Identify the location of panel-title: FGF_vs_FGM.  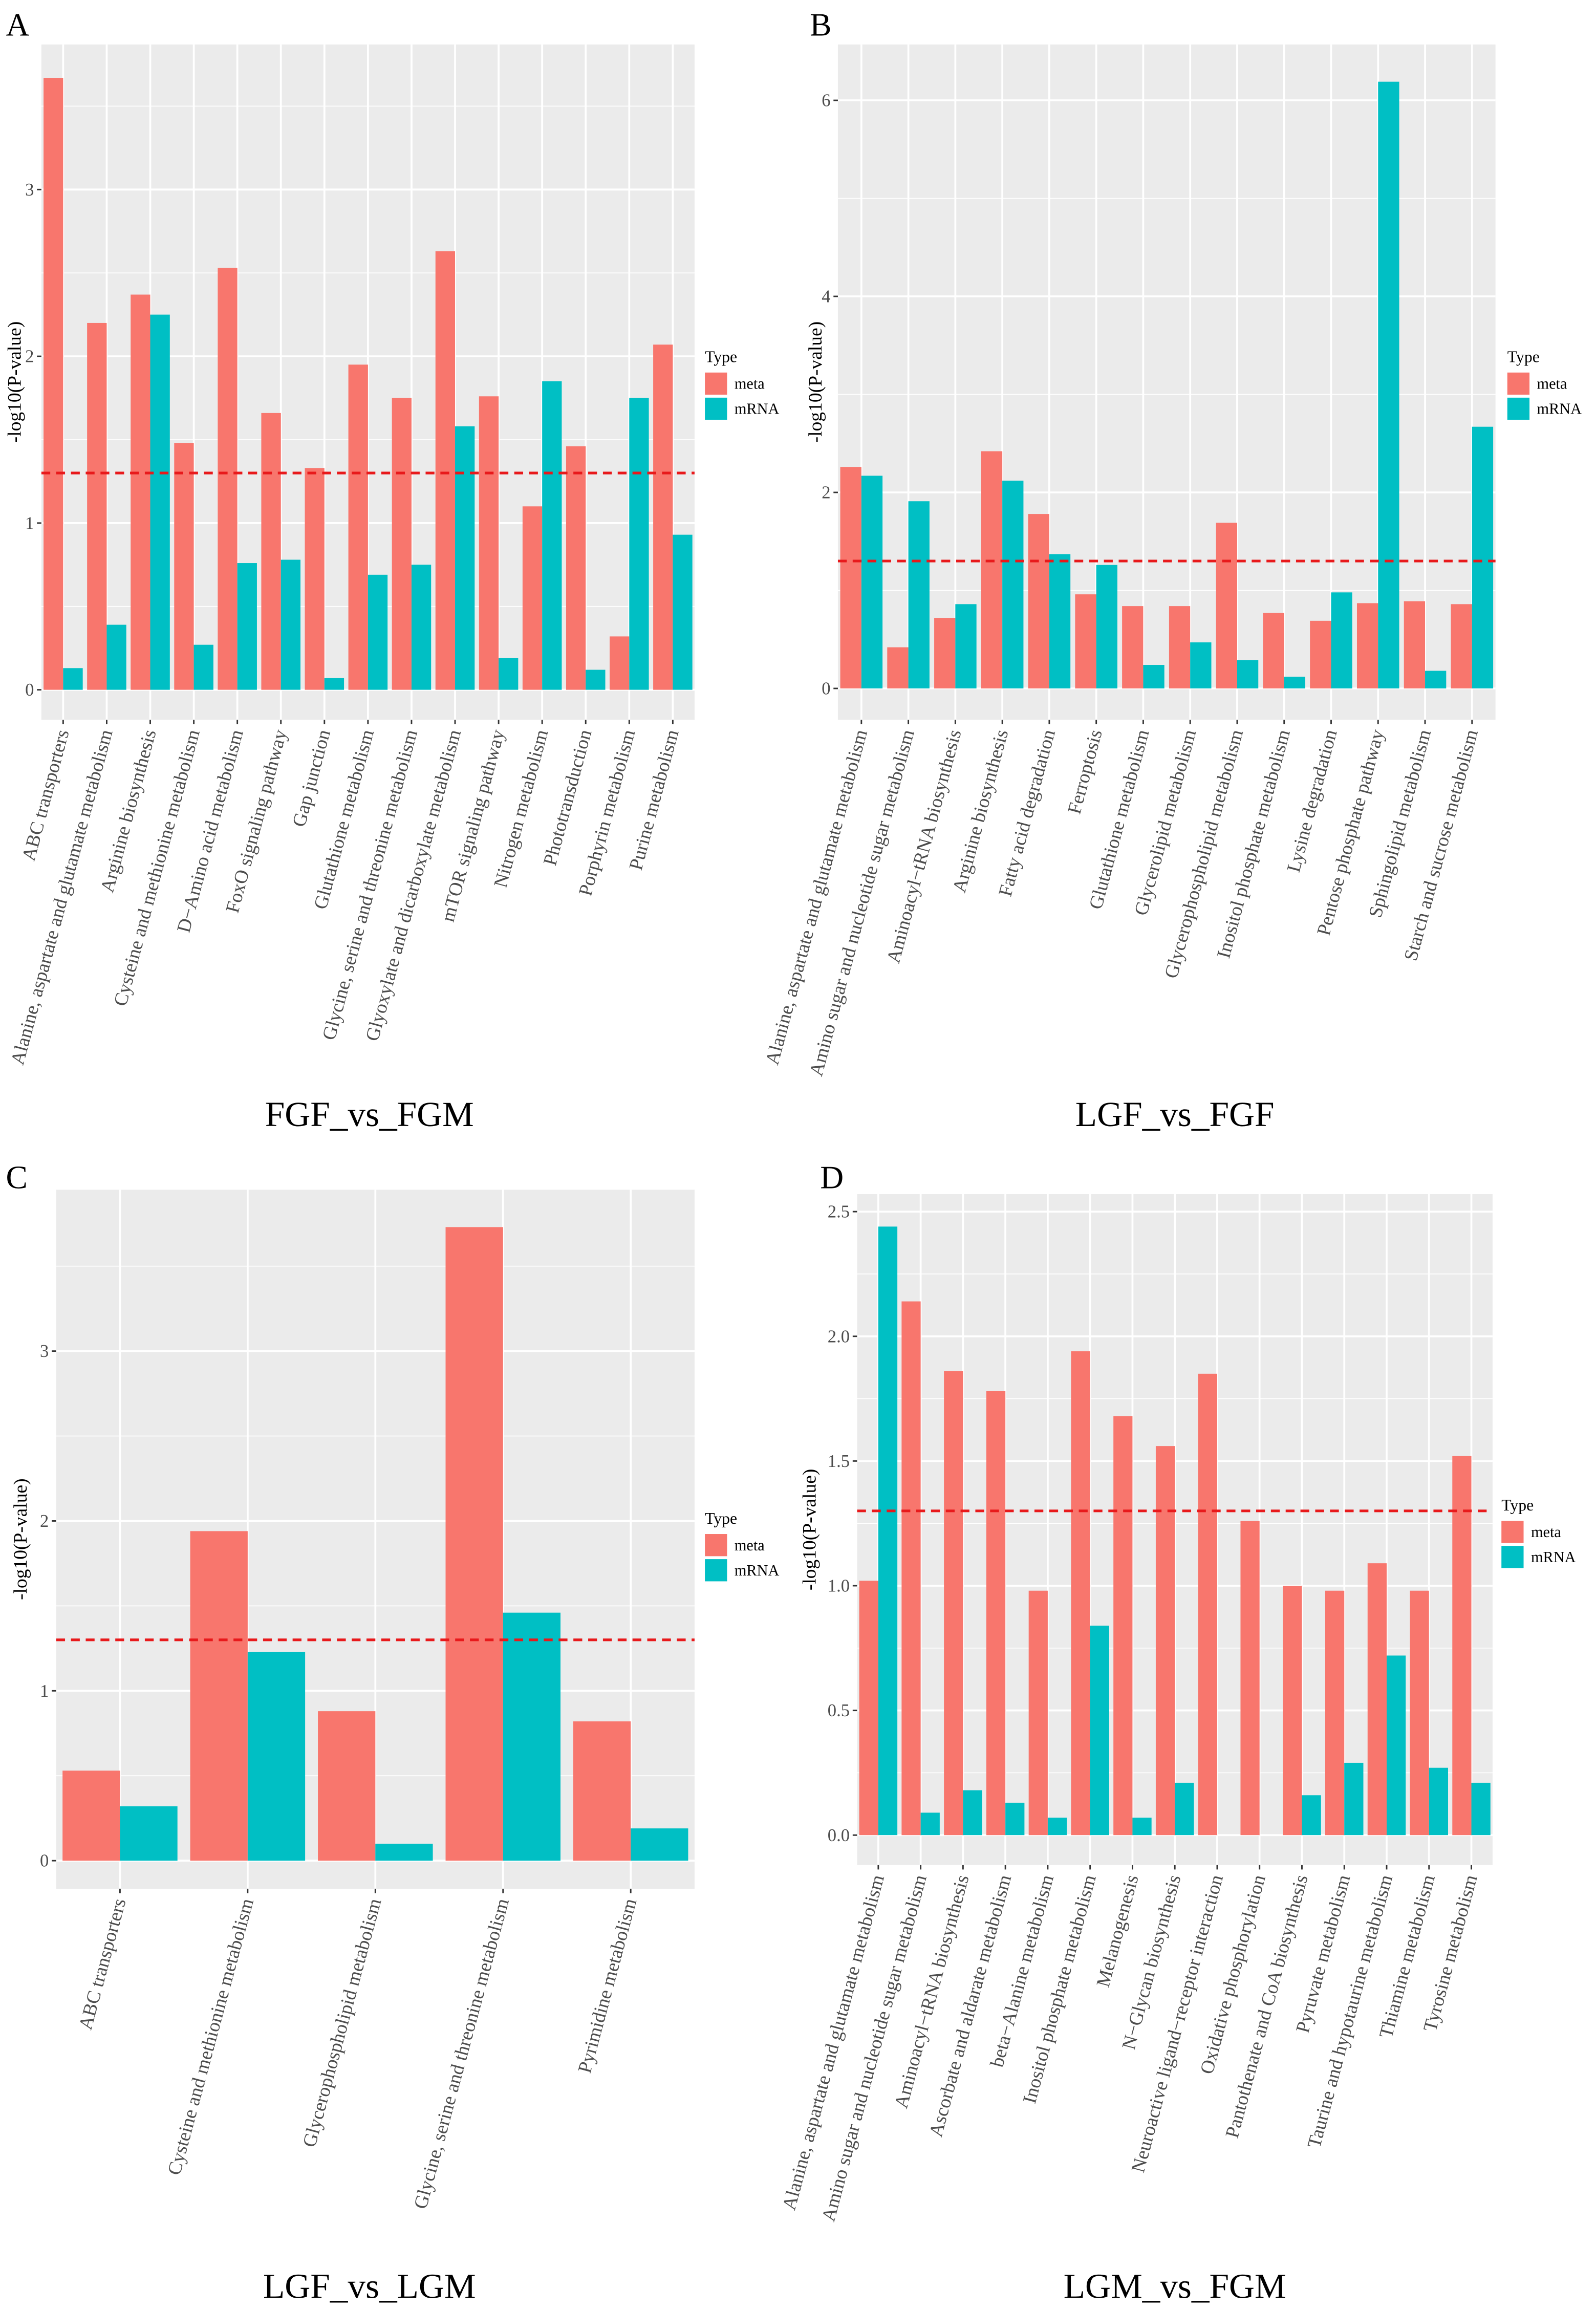
(369, 1114).